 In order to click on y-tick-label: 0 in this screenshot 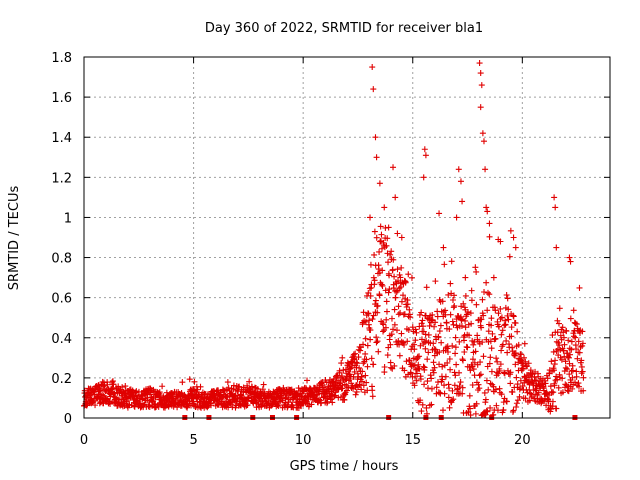, I will do `click(68, 419)`.